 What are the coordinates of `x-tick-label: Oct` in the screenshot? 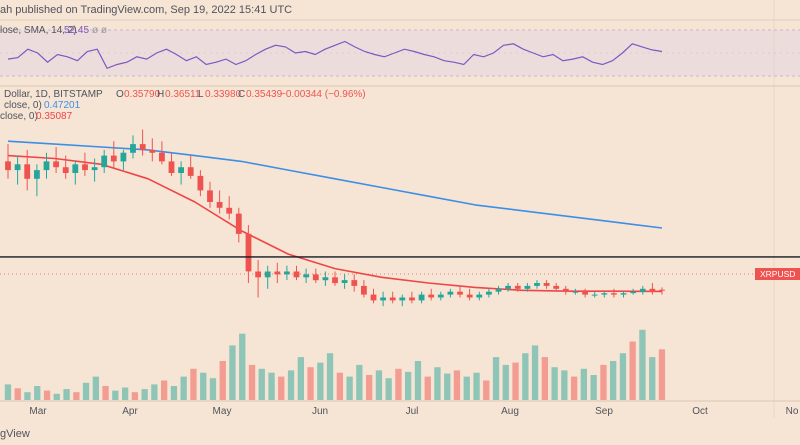 It's located at (700, 411).